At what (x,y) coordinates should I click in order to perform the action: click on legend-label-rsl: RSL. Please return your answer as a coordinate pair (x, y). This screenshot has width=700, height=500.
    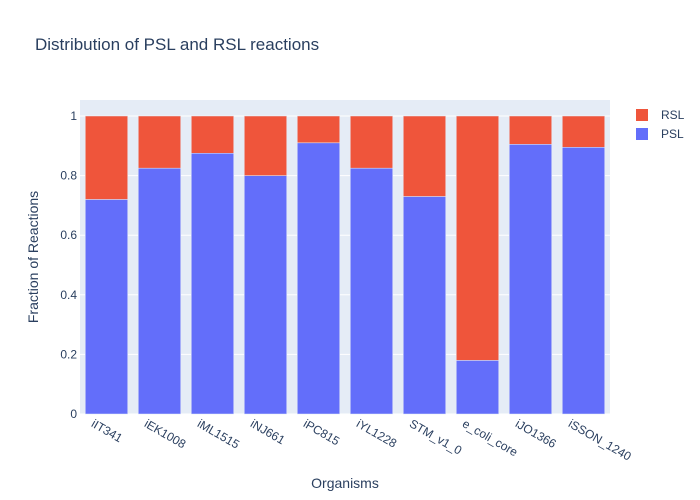
    Looking at the image, I should click on (673, 115).